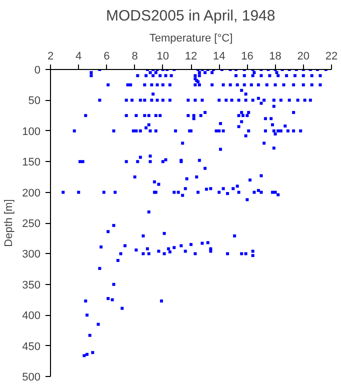 This screenshot has width=341, height=384. What do you see at coordinates (275, 56) in the screenshot?
I see `x-tick-label: 18` at bounding box center [275, 56].